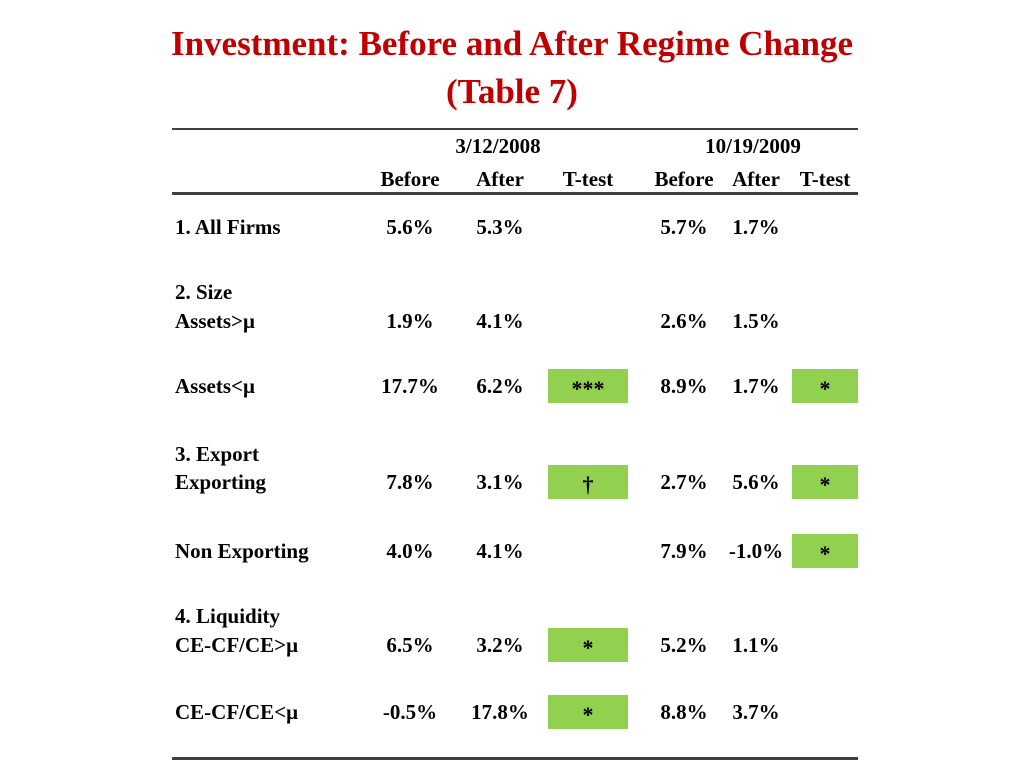  I want to click on table-group-header-row: 3/12/2008 10/19/2009, so click(515, 146).